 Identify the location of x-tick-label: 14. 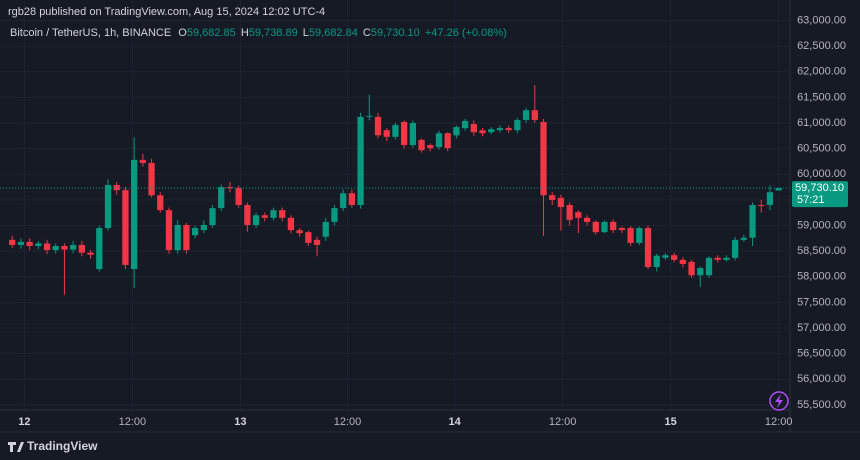
(455, 422).